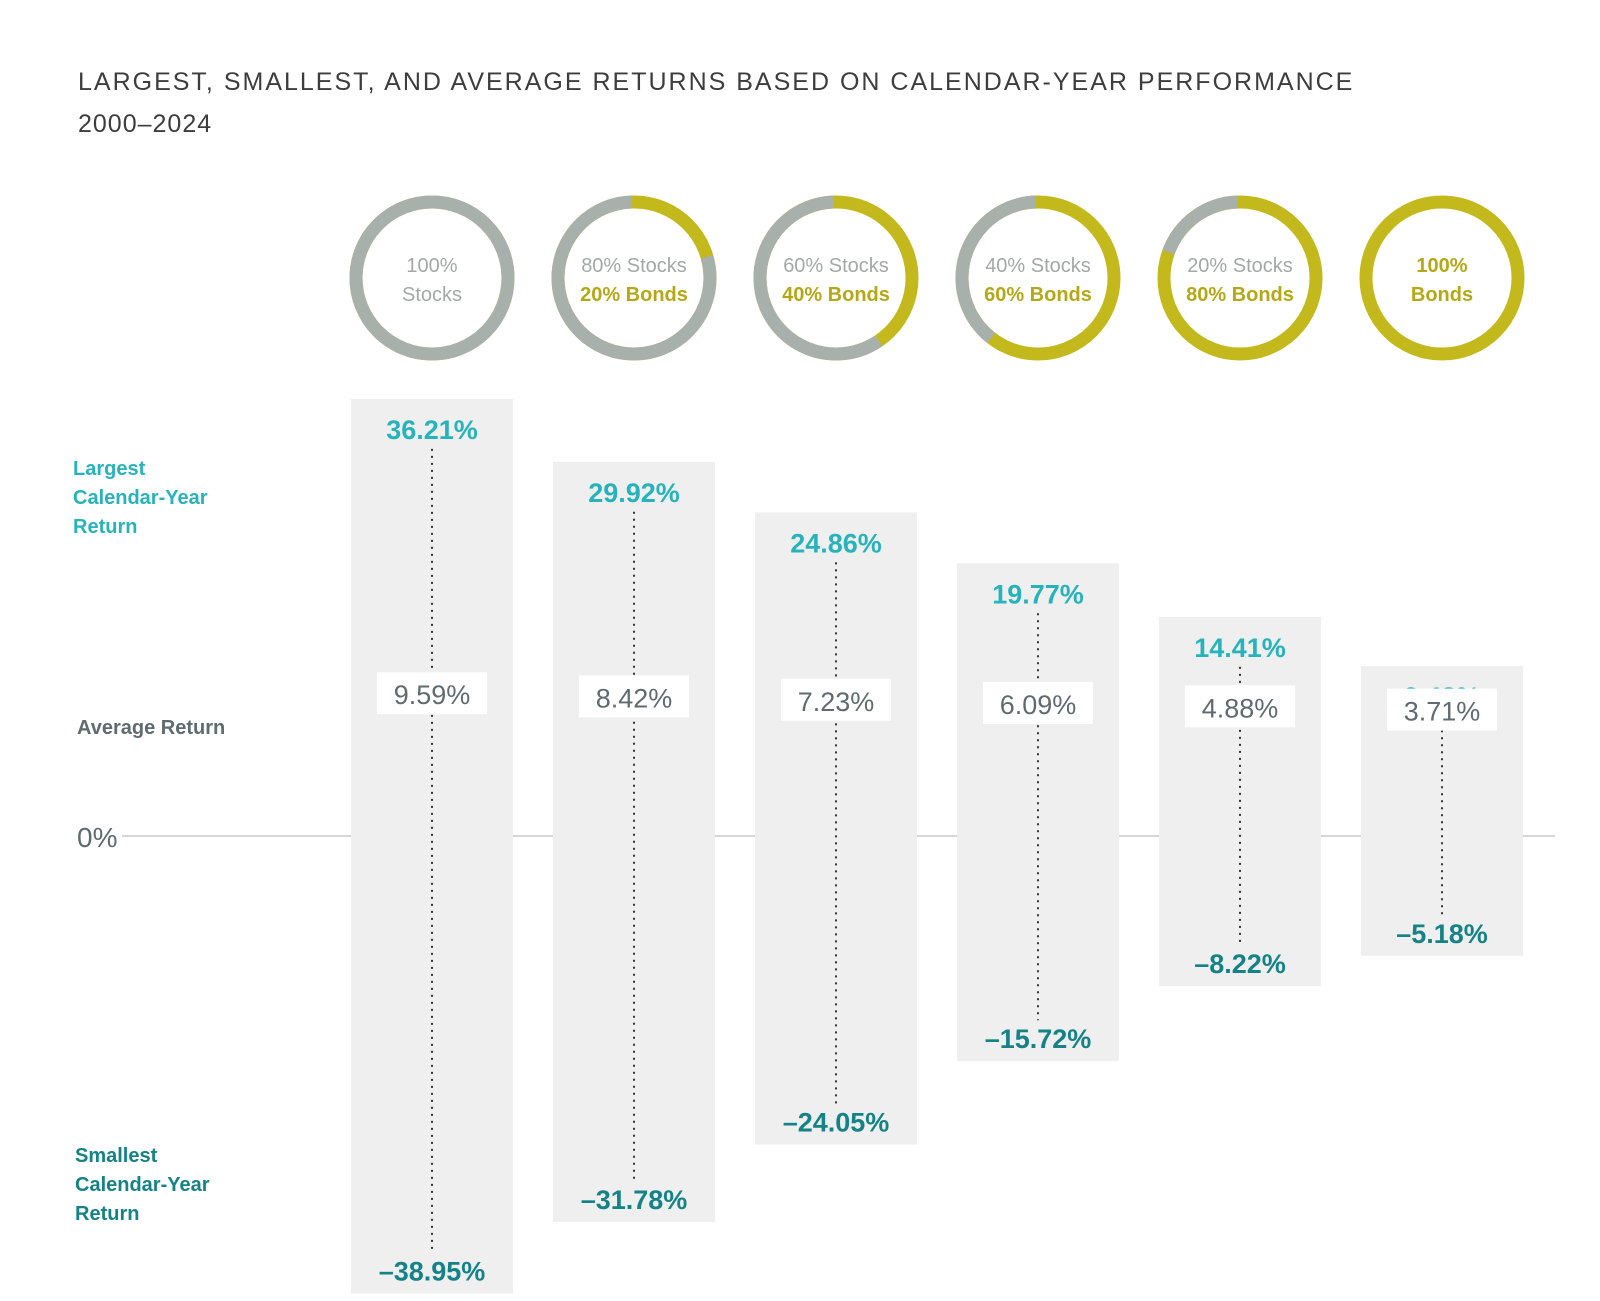 The image size is (1600, 1301). What do you see at coordinates (634, 1200) in the screenshot?
I see `smallest-value-label: –31.78%` at bounding box center [634, 1200].